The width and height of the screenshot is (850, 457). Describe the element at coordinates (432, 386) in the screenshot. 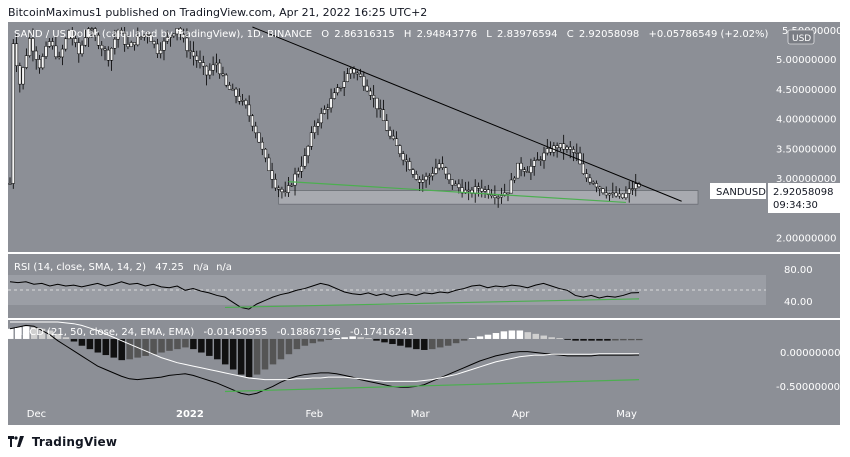

I see `macd-support-line` at that location.